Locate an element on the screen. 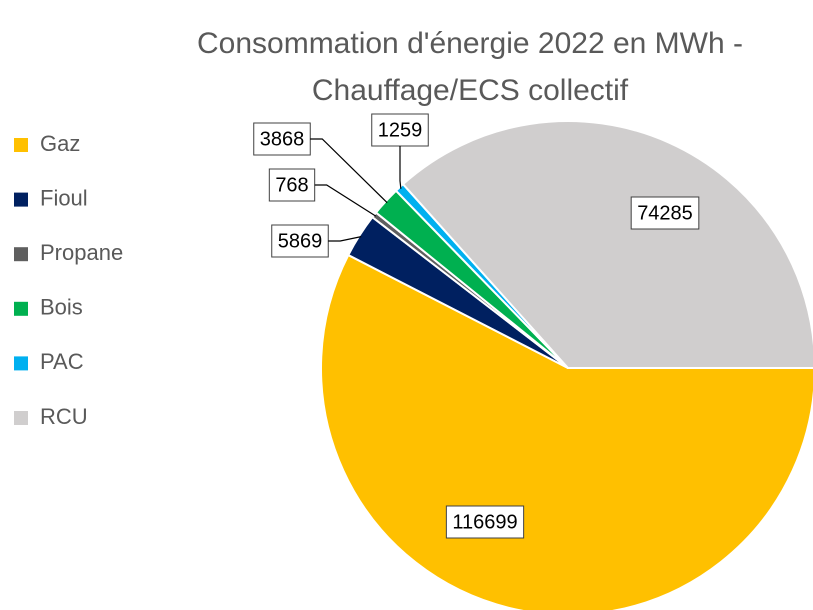 Image resolution: width=813 pixels, height=610 pixels. chart-title: Consommation d'énergie 2022 en MWh - is located at coordinates (470, 43).